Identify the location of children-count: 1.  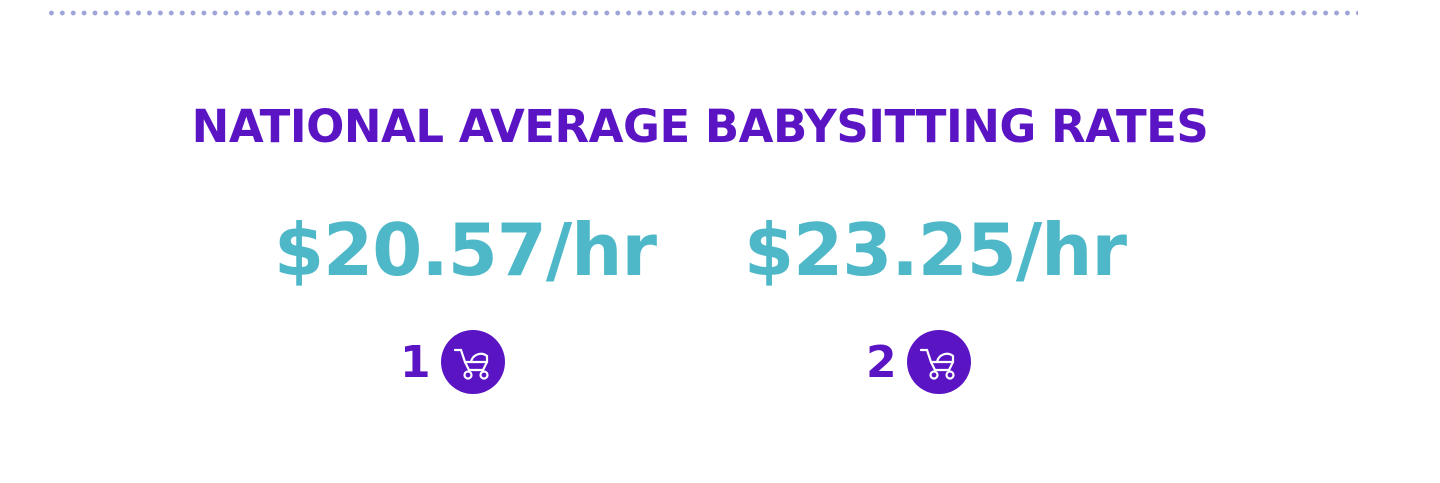
(452, 362).